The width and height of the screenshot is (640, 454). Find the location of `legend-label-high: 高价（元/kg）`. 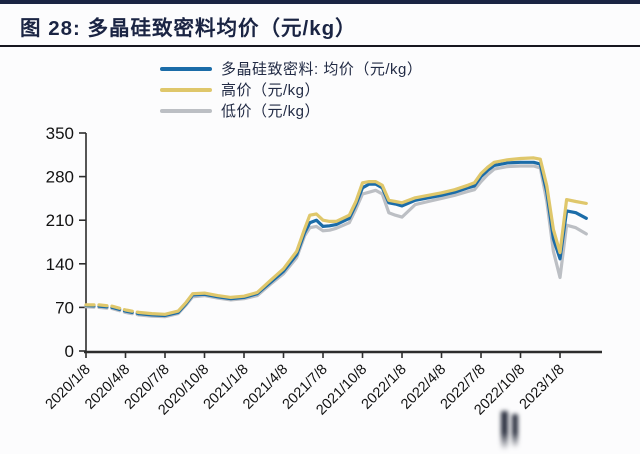

legend-label-high: 高价（元/kg） is located at coordinates (271, 90).